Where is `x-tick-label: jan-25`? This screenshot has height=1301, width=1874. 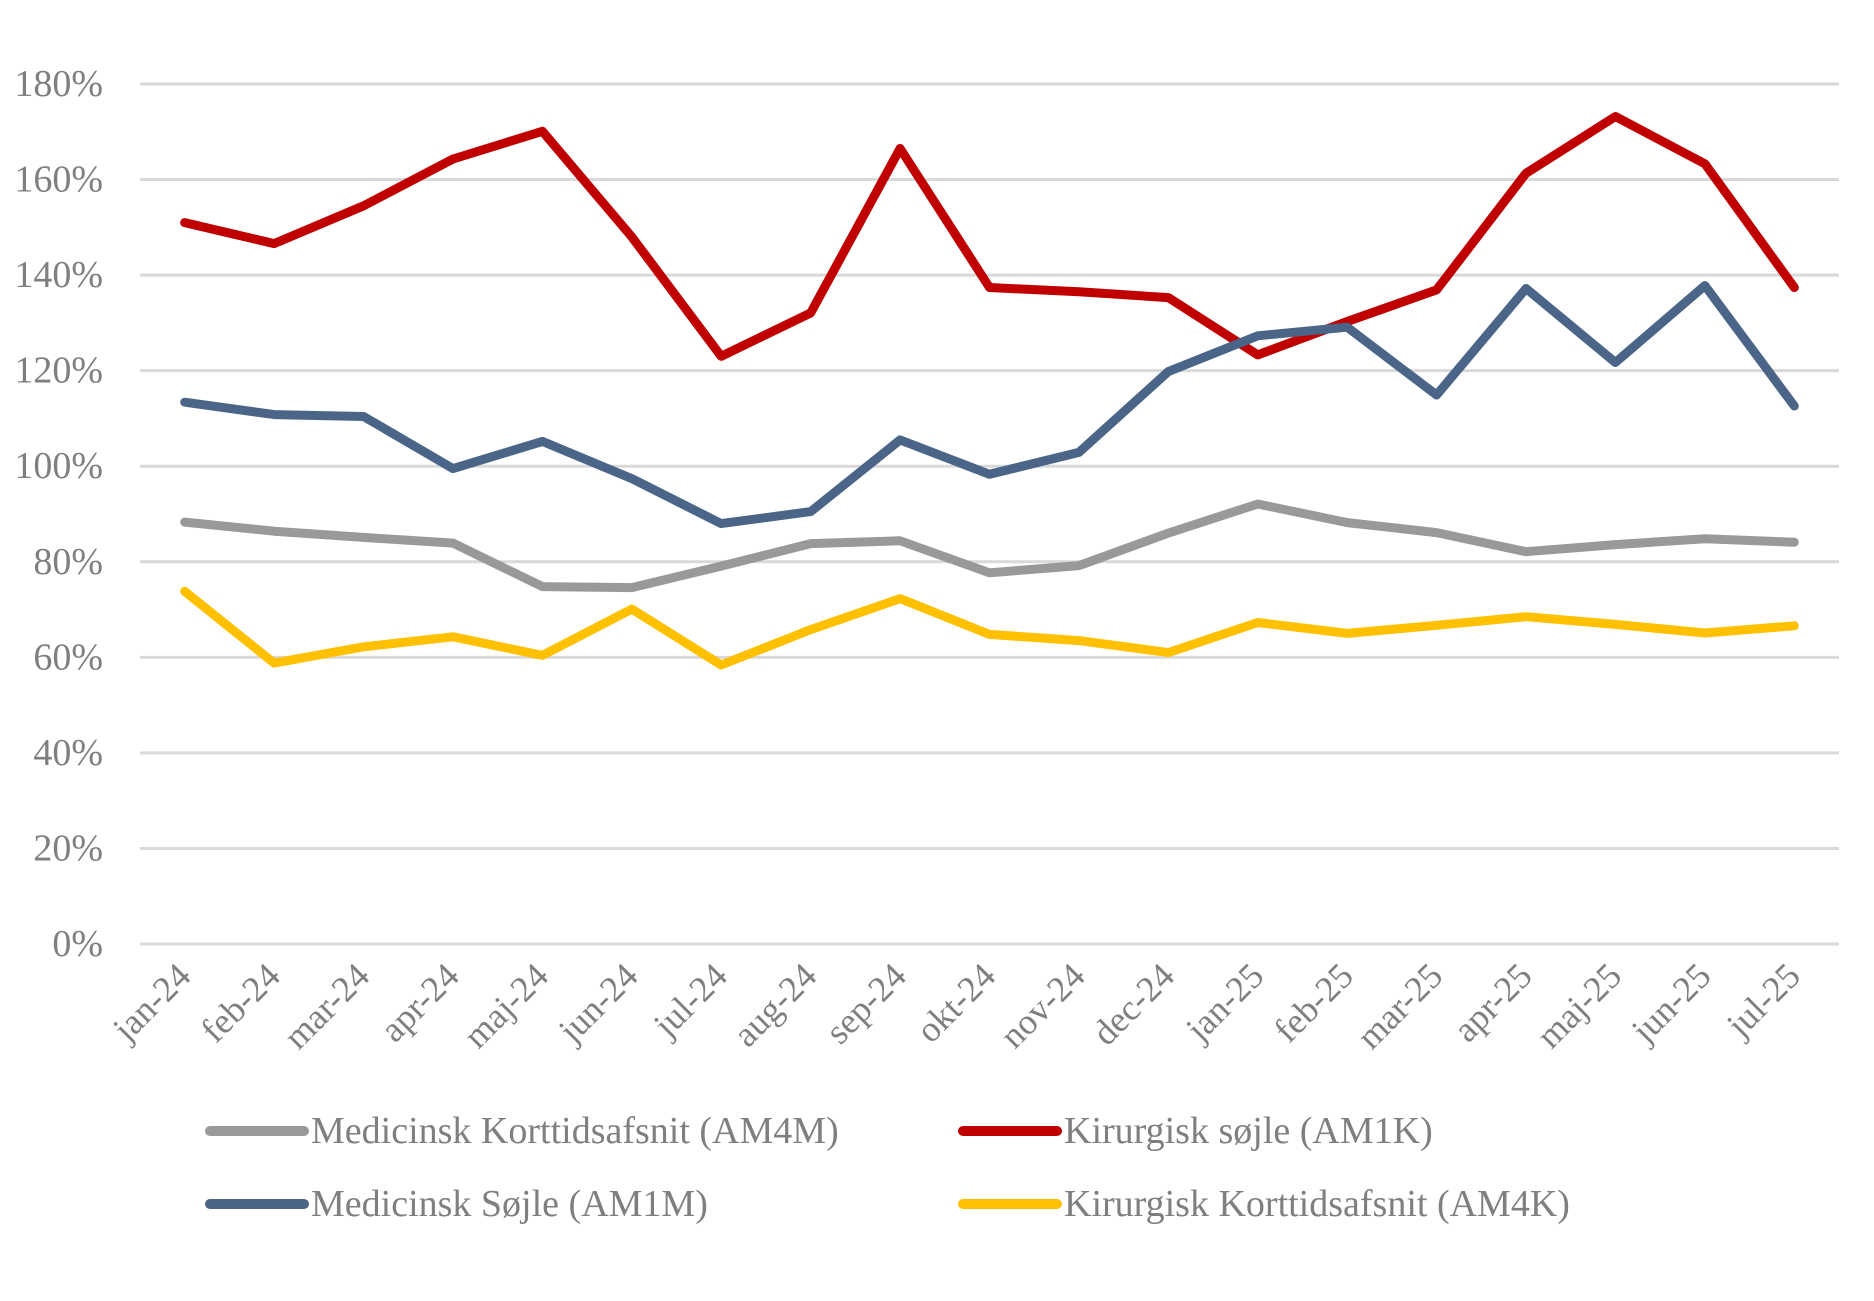
x-tick-label: jan-25 is located at coordinates (1224, 1002).